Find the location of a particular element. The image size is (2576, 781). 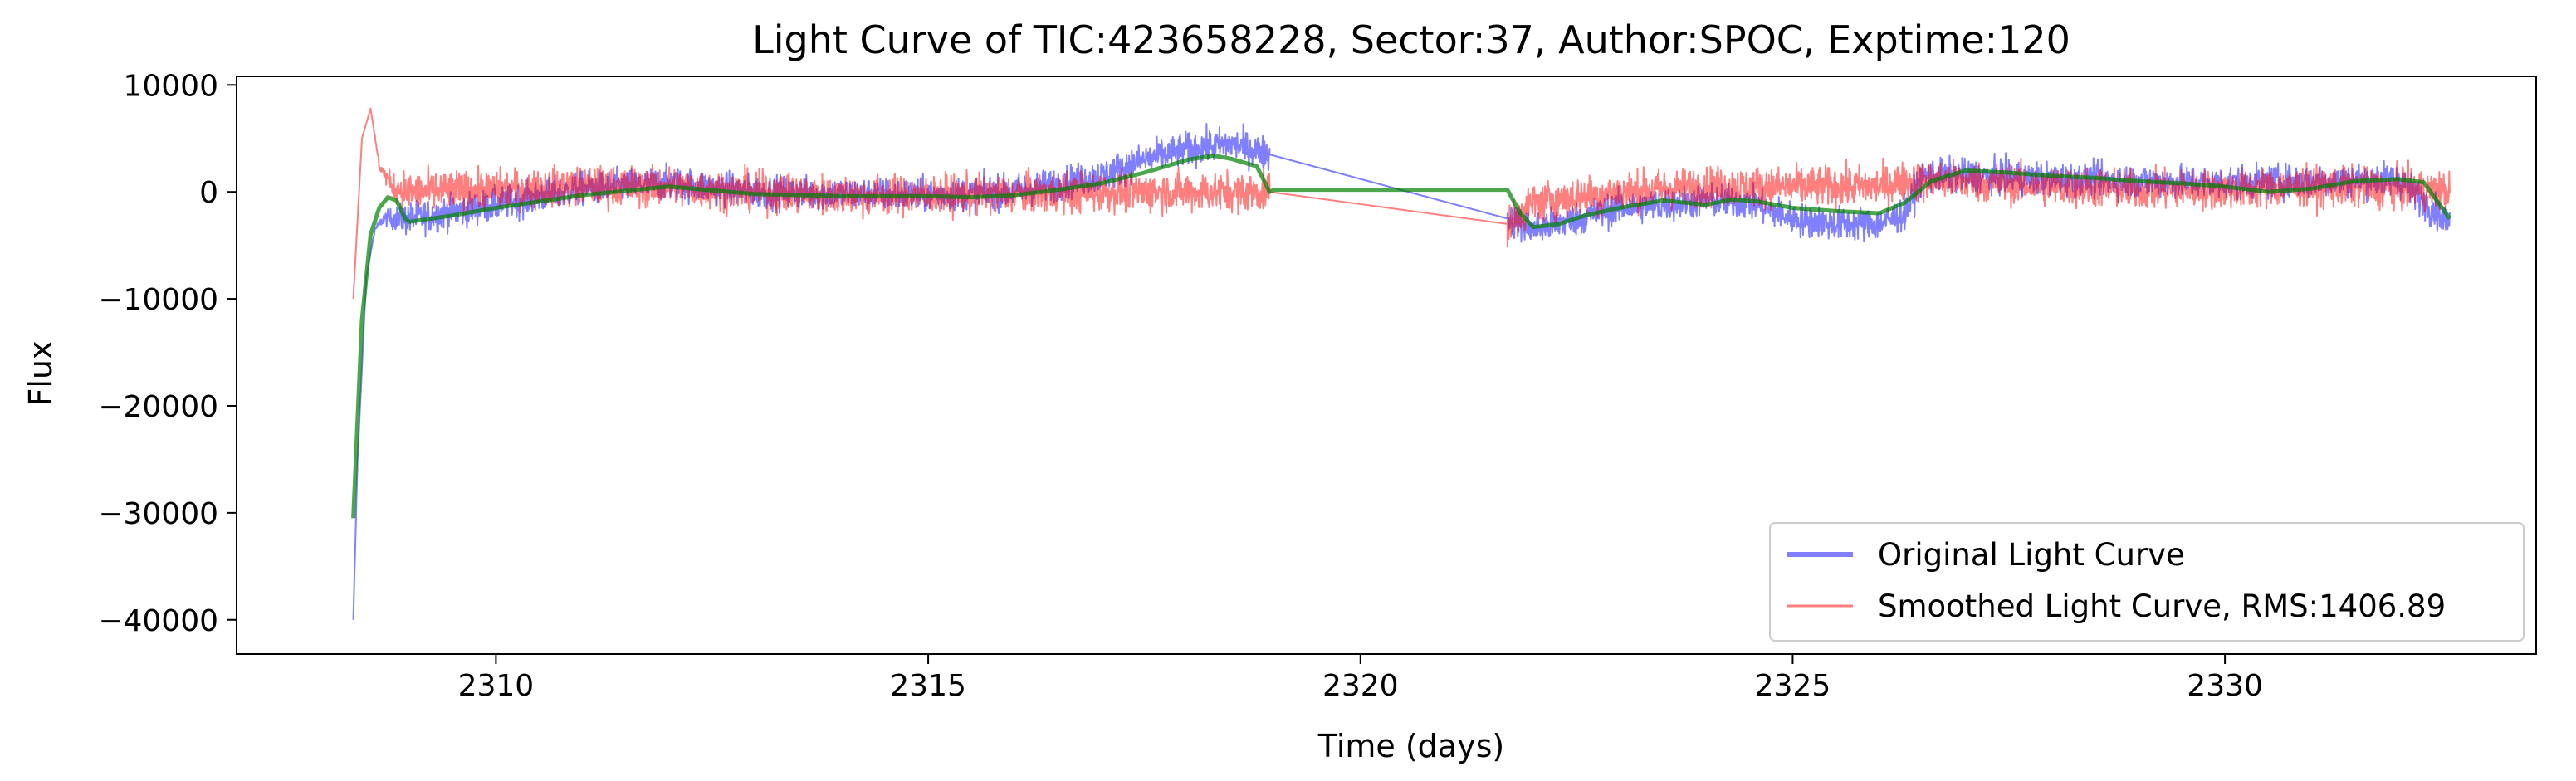

y-tick-label: 0 is located at coordinates (208, 193).